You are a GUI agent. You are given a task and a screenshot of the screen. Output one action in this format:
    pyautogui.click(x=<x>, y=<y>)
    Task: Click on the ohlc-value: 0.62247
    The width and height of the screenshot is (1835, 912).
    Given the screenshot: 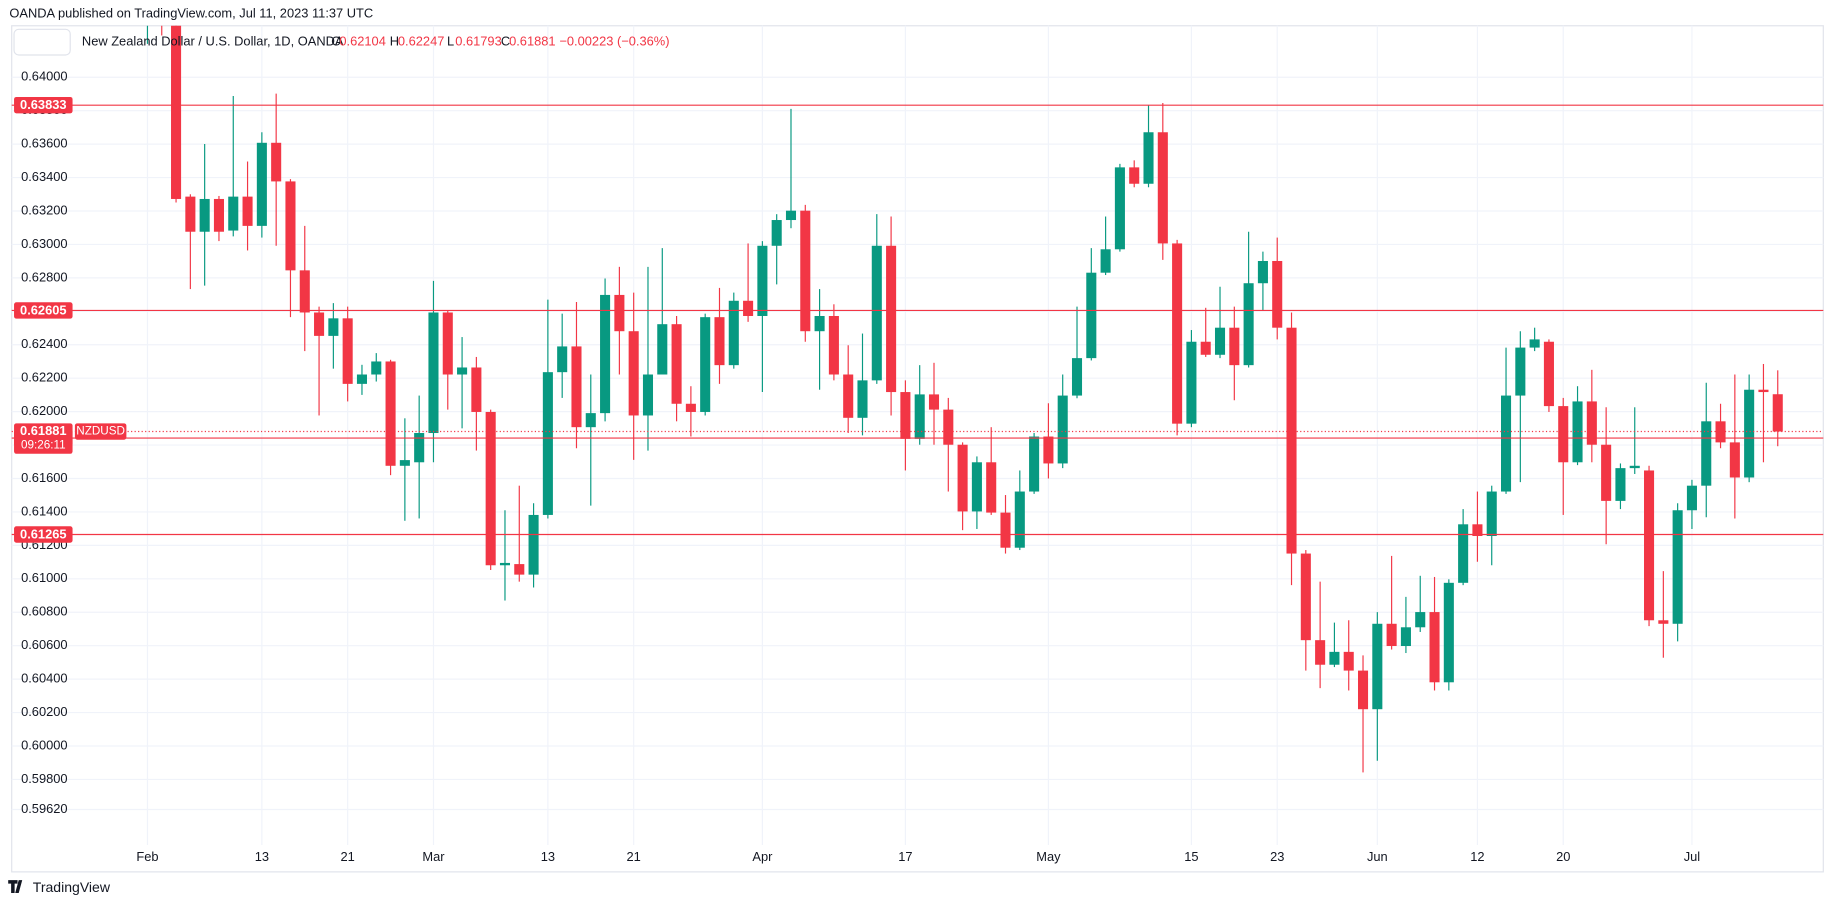 What is the action you would take?
    pyautogui.click(x=421, y=41)
    